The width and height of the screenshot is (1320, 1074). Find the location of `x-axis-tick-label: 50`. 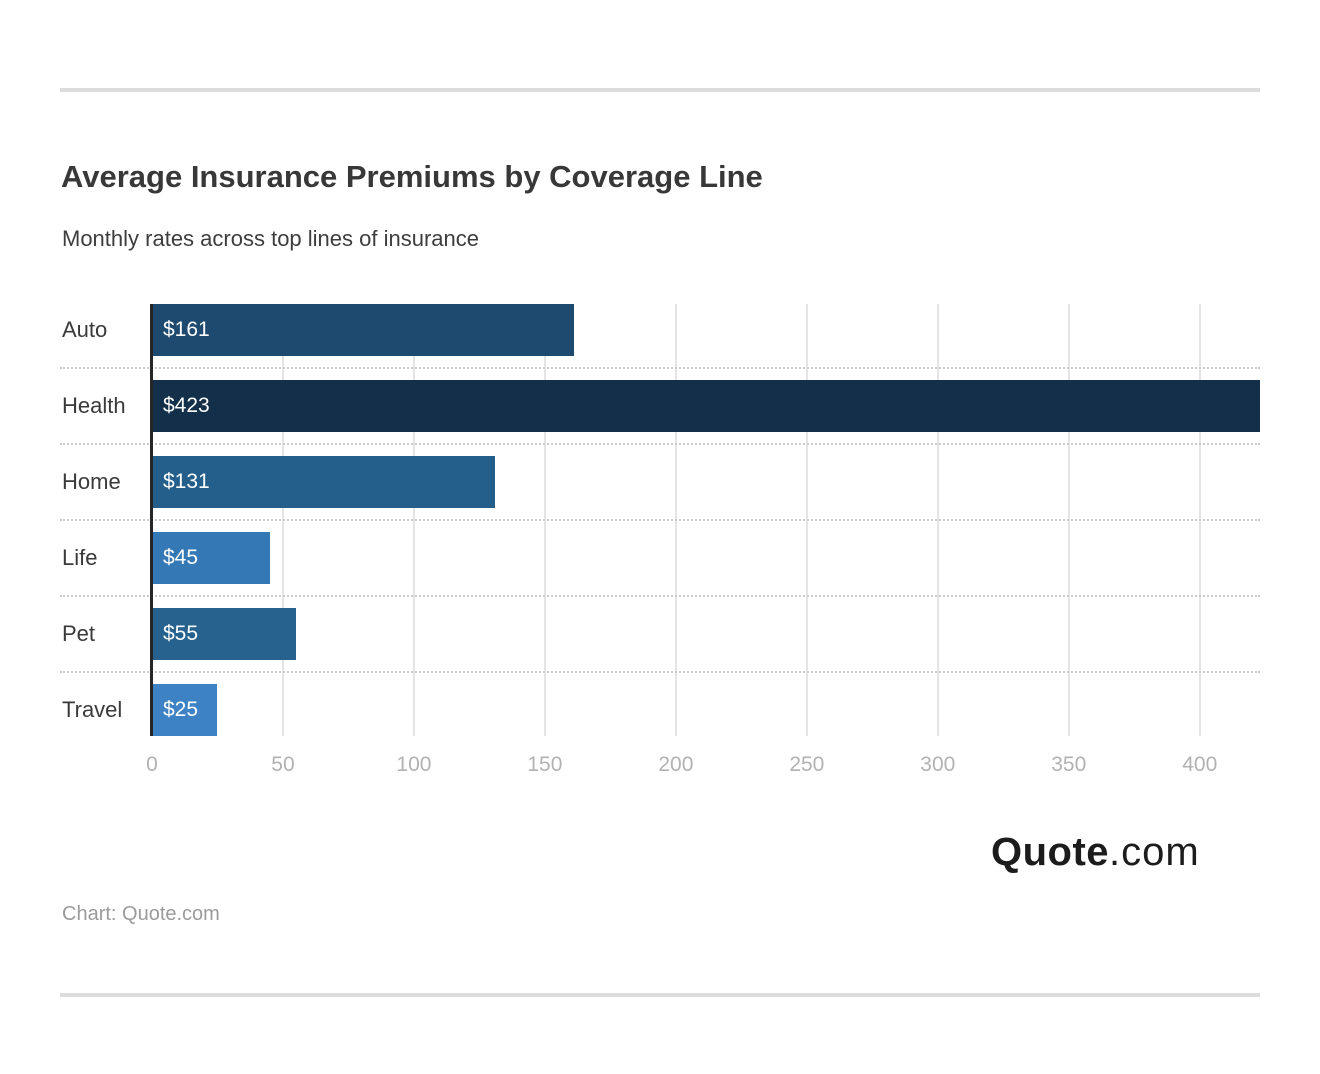

x-axis-tick-label: 50 is located at coordinates (283, 764).